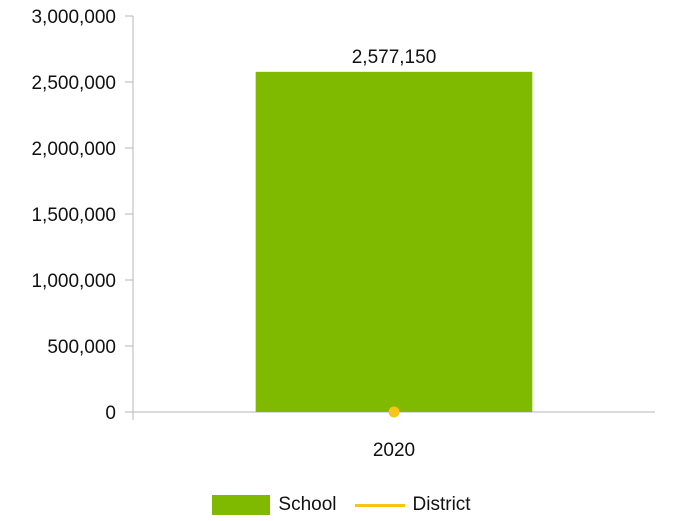  Describe the element at coordinates (307, 504) in the screenshot. I see `legend-label-school: School` at that location.